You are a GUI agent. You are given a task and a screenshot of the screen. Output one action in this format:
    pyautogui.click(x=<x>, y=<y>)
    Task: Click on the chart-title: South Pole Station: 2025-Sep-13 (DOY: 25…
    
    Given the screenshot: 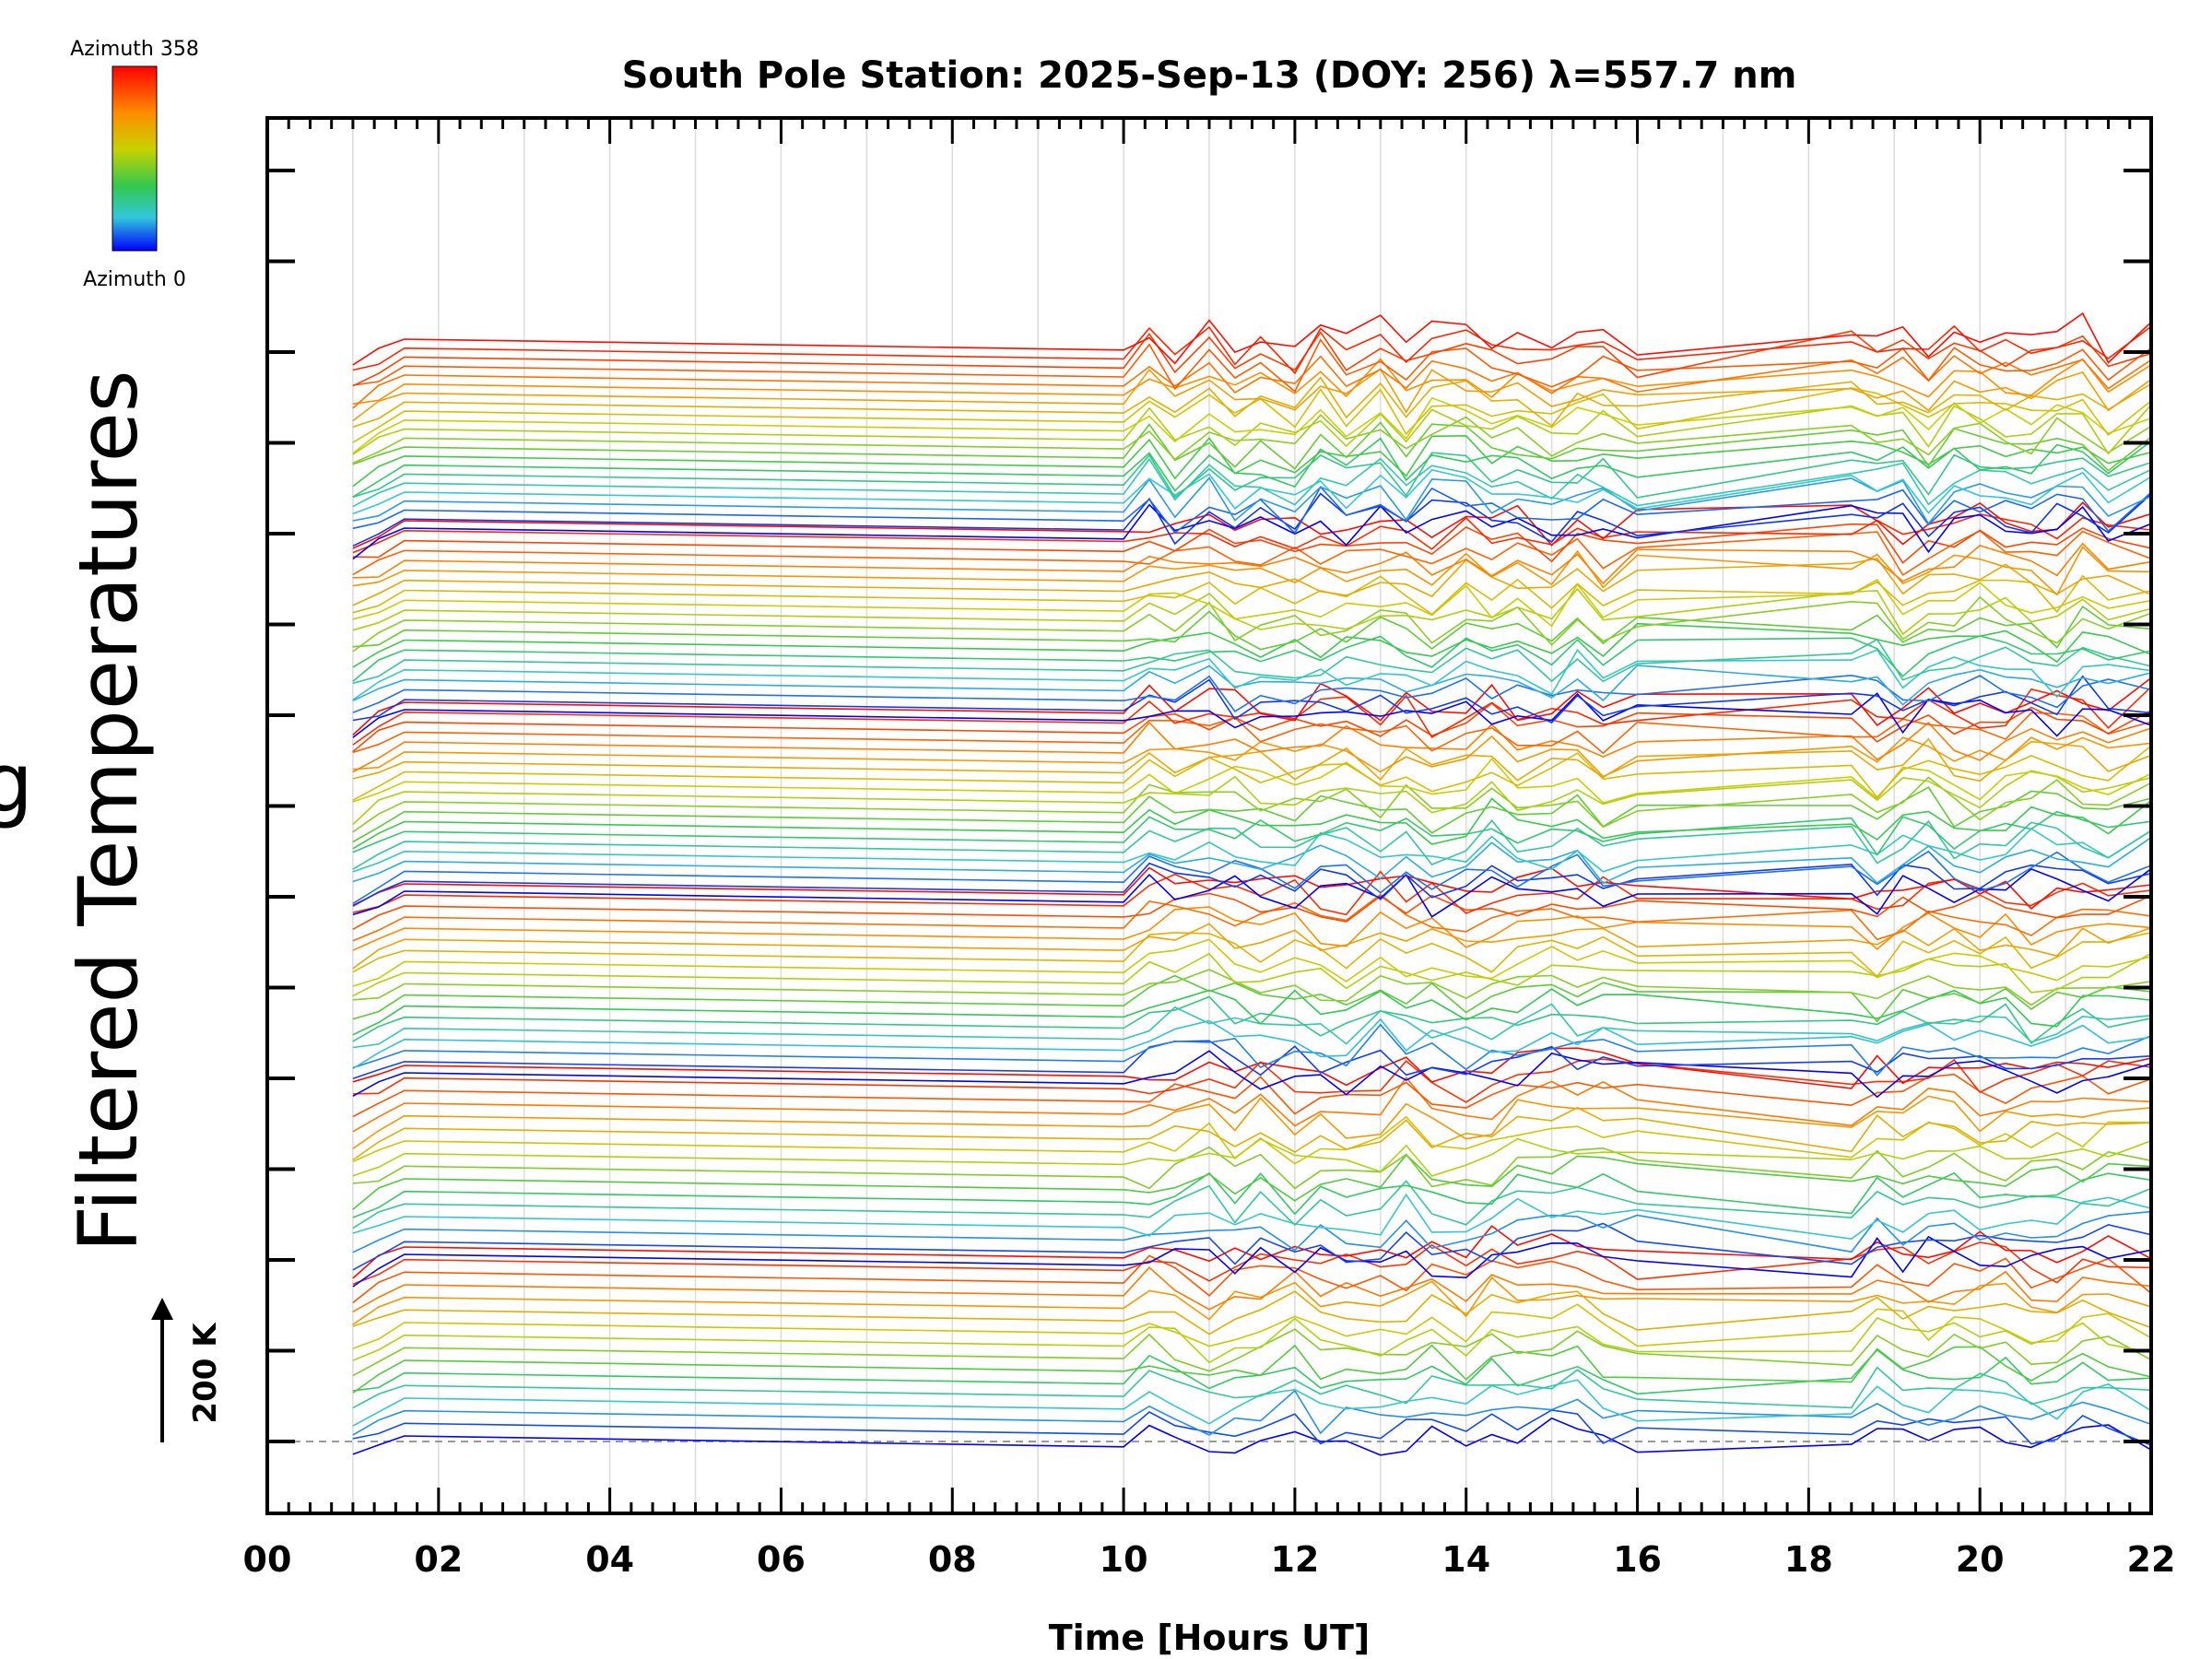 What is the action you would take?
    pyautogui.click(x=1209, y=75)
    